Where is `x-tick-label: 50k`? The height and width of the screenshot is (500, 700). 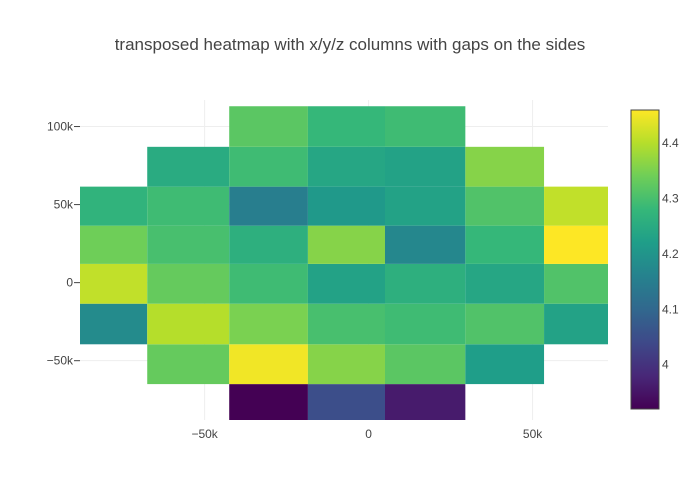
x-tick-label: 50k is located at coordinates (533, 434).